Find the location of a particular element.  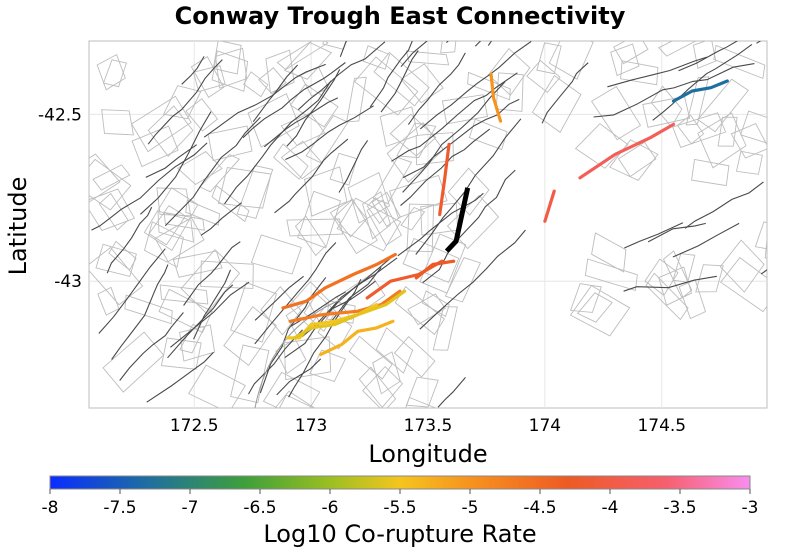

x-axis-ticks: 172.5 173 173.5 174 174.5 is located at coordinates (428, 426).